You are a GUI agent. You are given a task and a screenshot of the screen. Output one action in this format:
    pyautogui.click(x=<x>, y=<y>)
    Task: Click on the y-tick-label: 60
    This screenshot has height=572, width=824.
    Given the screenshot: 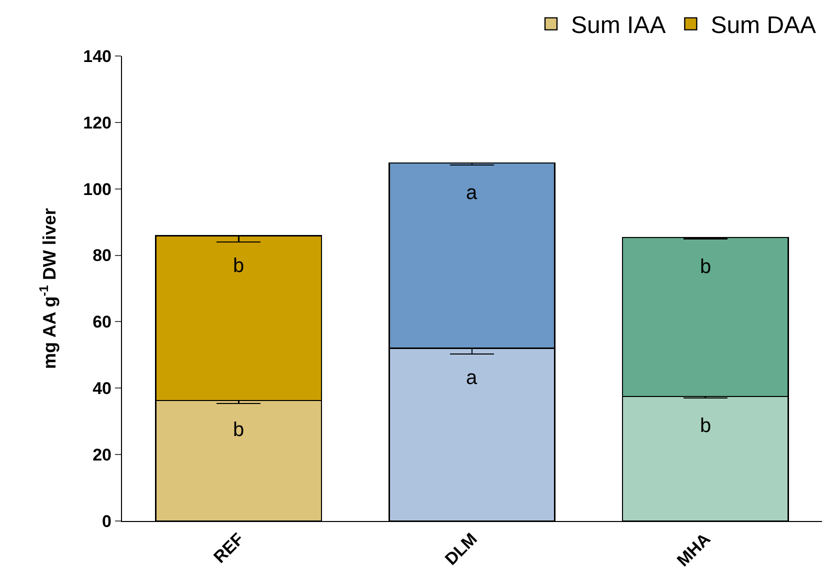 What is the action you would take?
    pyautogui.click(x=102, y=322)
    